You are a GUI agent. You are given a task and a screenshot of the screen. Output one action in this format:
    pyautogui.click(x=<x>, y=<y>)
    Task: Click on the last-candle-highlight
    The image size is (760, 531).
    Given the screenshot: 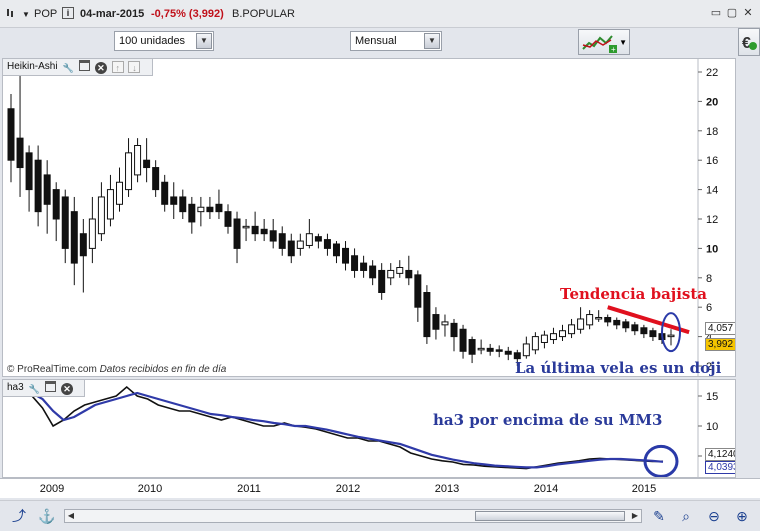 What is the action you would take?
    pyautogui.click(x=671, y=332)
    